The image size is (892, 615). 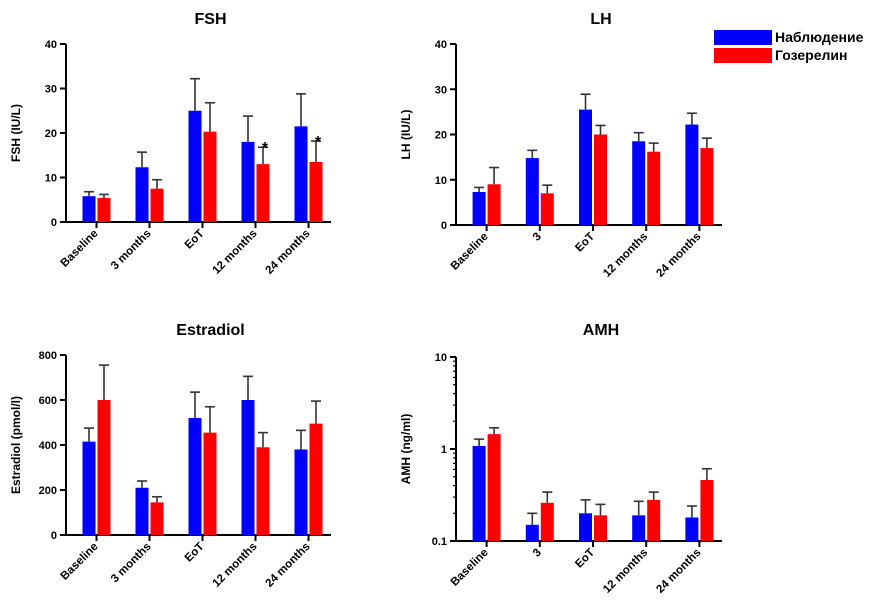 What do you see at coordinates (48, 446) in the screenshot?
I see `y-tick-label: 400` at bounding box center [48, 446].